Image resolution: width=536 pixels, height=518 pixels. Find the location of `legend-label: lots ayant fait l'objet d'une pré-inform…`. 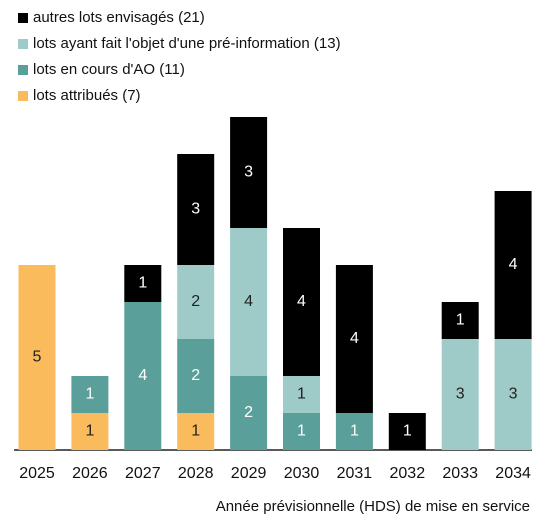

legend-label: lots ayant fait l'objet d'une pré-inform… is located at coordinates (187, 43).